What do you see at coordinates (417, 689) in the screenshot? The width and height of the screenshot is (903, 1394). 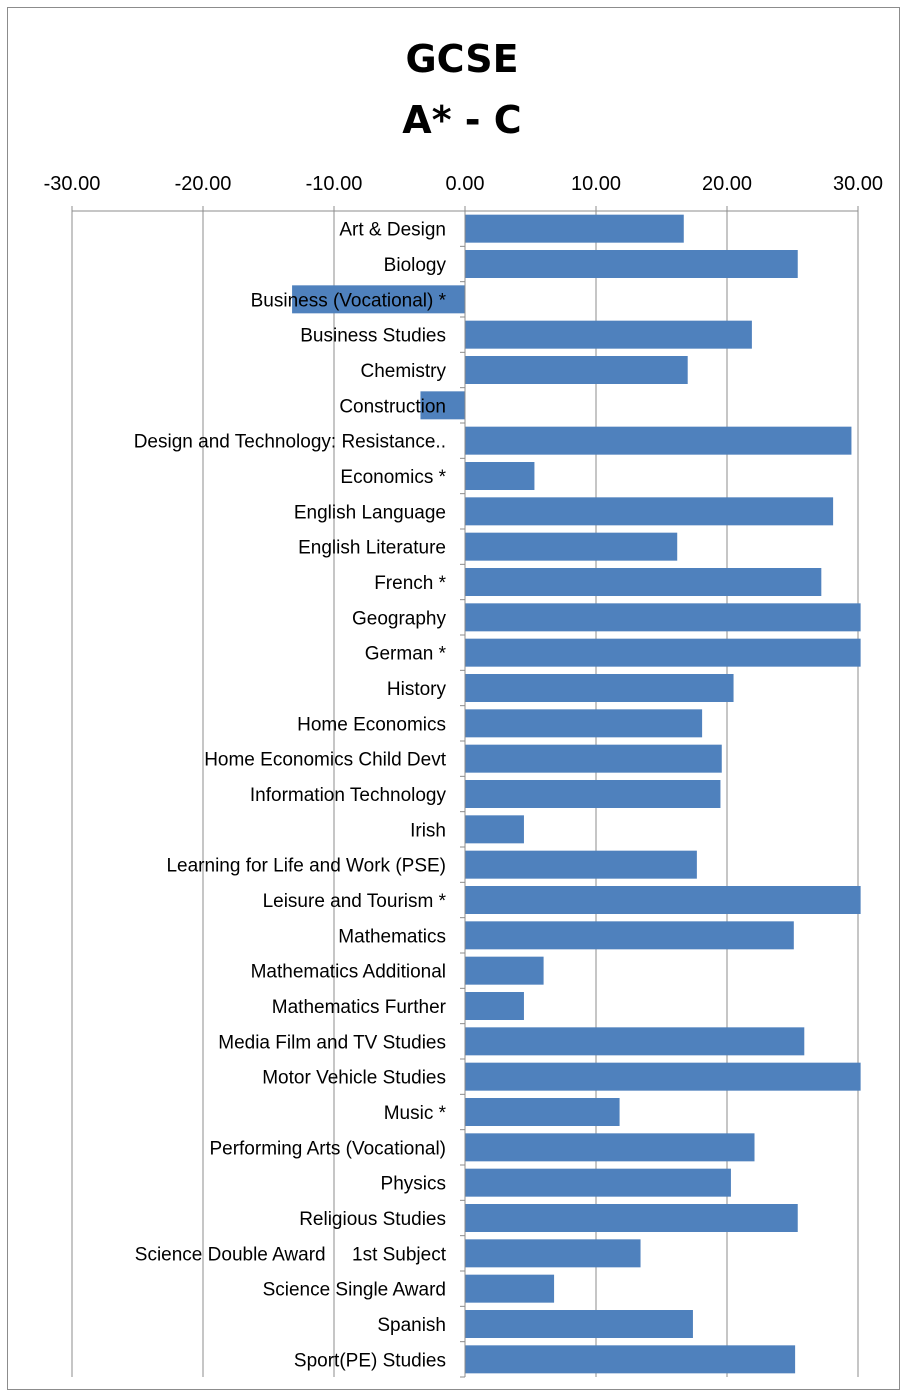 I see `category-label: History` at bounding box center [417, 689].